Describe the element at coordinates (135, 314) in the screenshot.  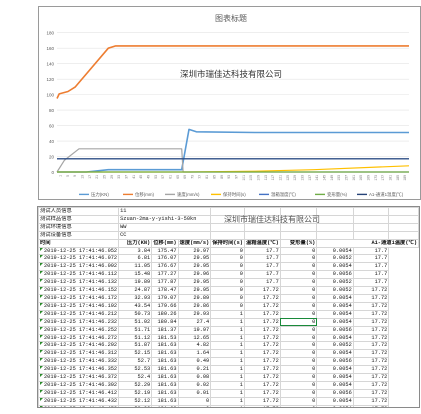
I see `value-cell: 50.73` at that location.